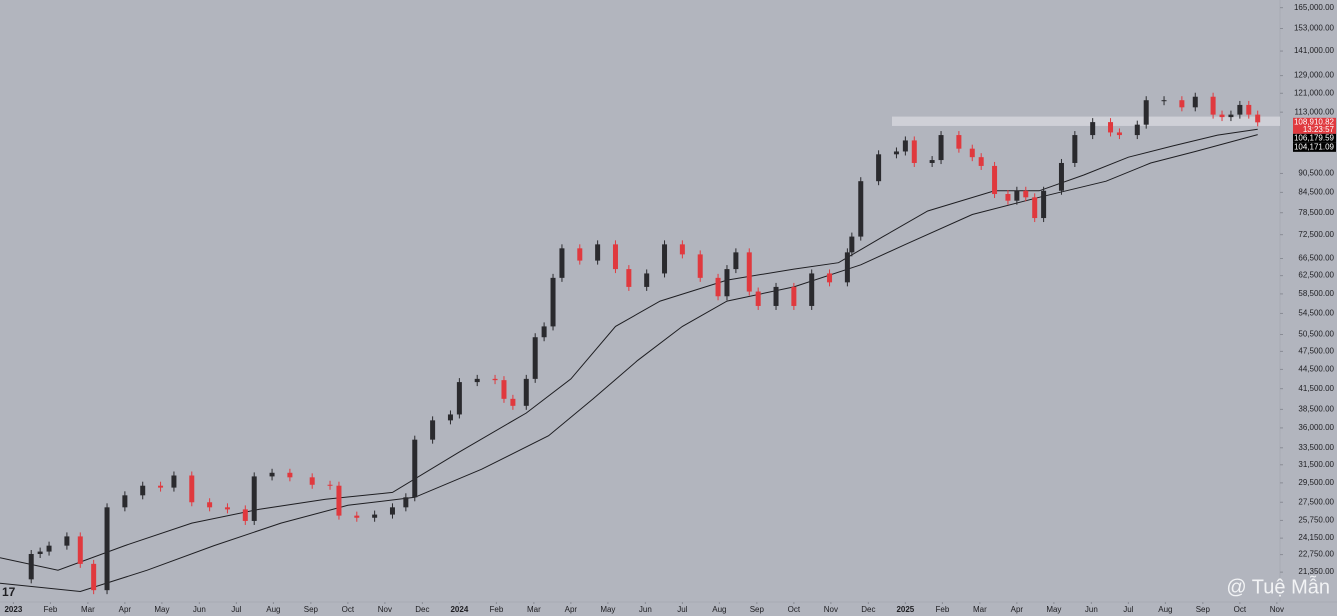  Describe the element at coordinates (905, 609) in the screenshot. I see `x-tick-label: 2025` at that location.